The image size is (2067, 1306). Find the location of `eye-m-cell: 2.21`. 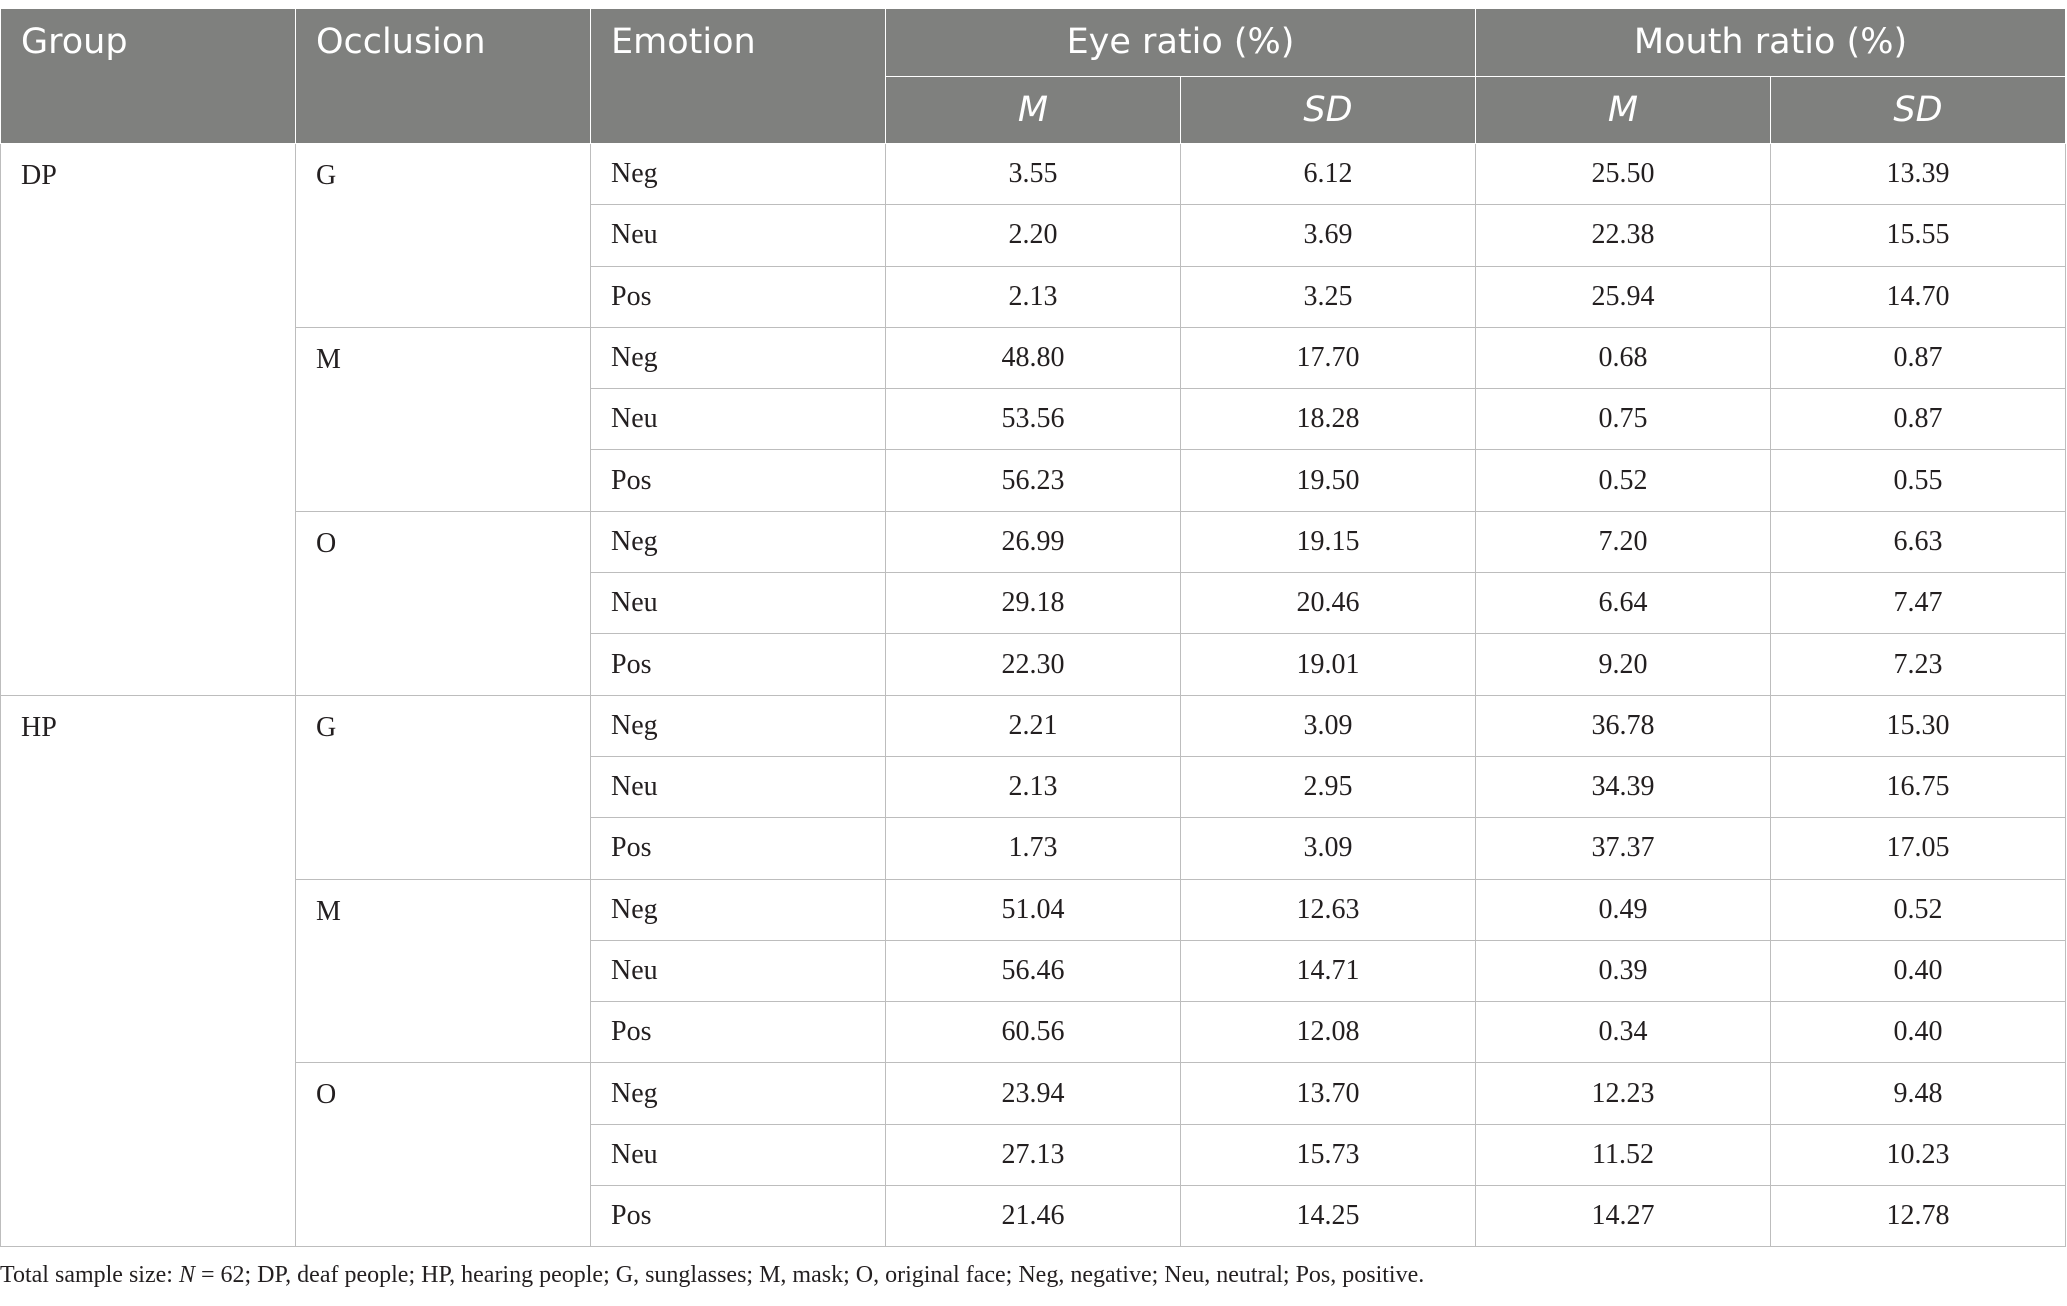

eye-m-cell: 2.21 is located at coordinates (1033, 725).